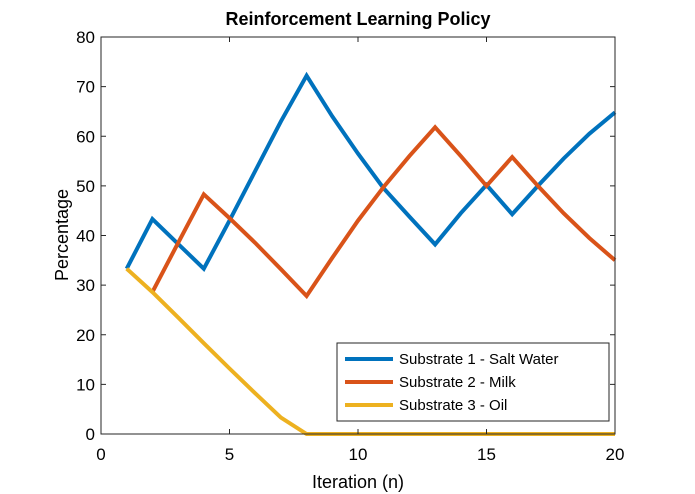 This screenshot has height=494, width=695. I want to click on y-tick-label: 10, so click(85, 384).